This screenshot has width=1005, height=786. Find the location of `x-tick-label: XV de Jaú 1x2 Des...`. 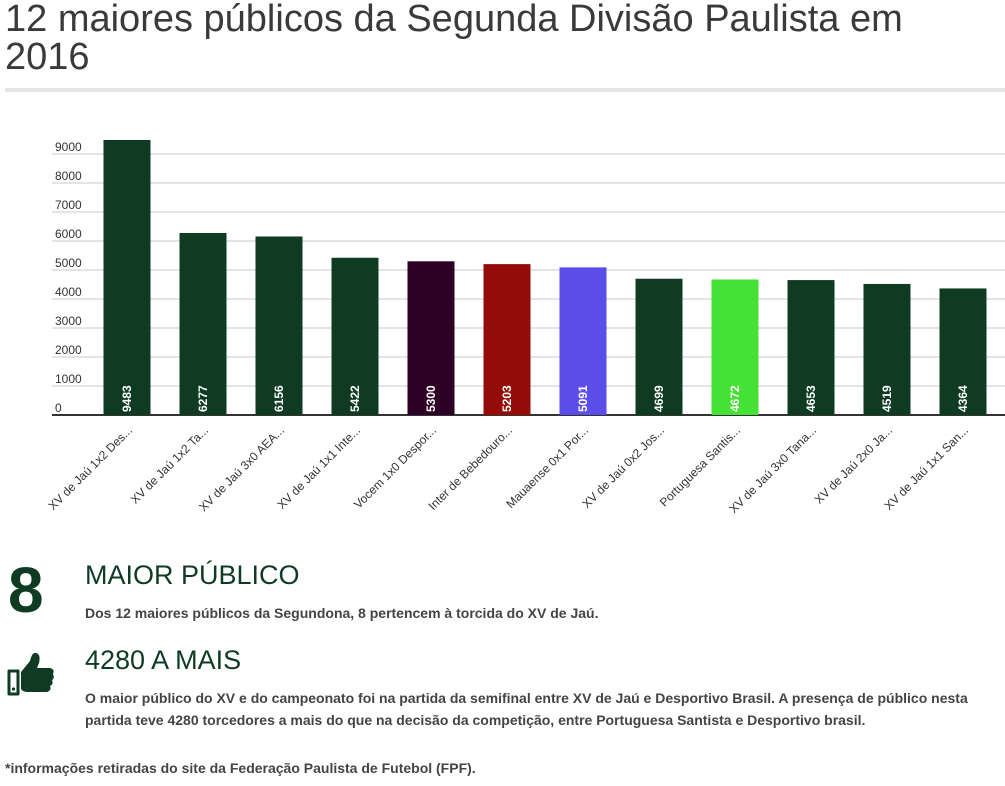

x-tick-label: XV de Jaú 1x2 Des... is located at coordinates (91, 468).